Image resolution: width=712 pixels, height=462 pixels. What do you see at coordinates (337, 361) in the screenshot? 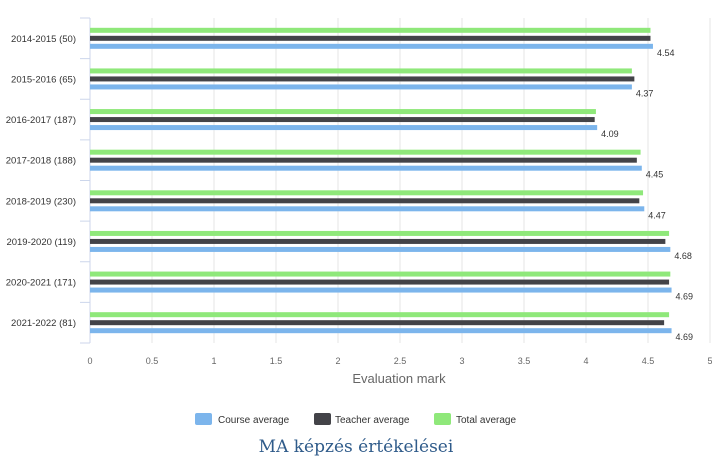
I see `x-tick-label: 2` at bounding box center [337, 361].